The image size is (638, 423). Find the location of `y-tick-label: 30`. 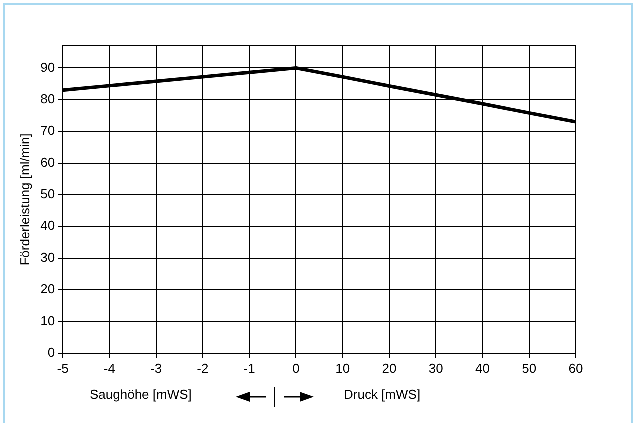

y-tick-label: 30 is located at coordinates (48, 257).